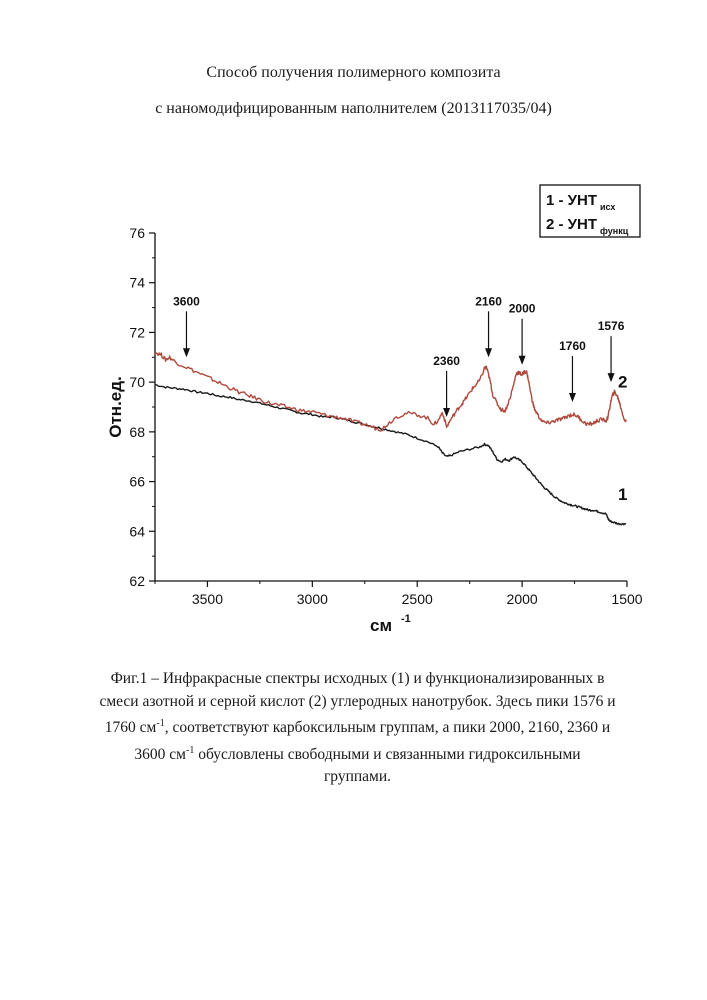 The image size is (707, 1000). Describe the element at coordinates (417, 599) in the screenshot. I see `x-tick-label: 2500` at that location.